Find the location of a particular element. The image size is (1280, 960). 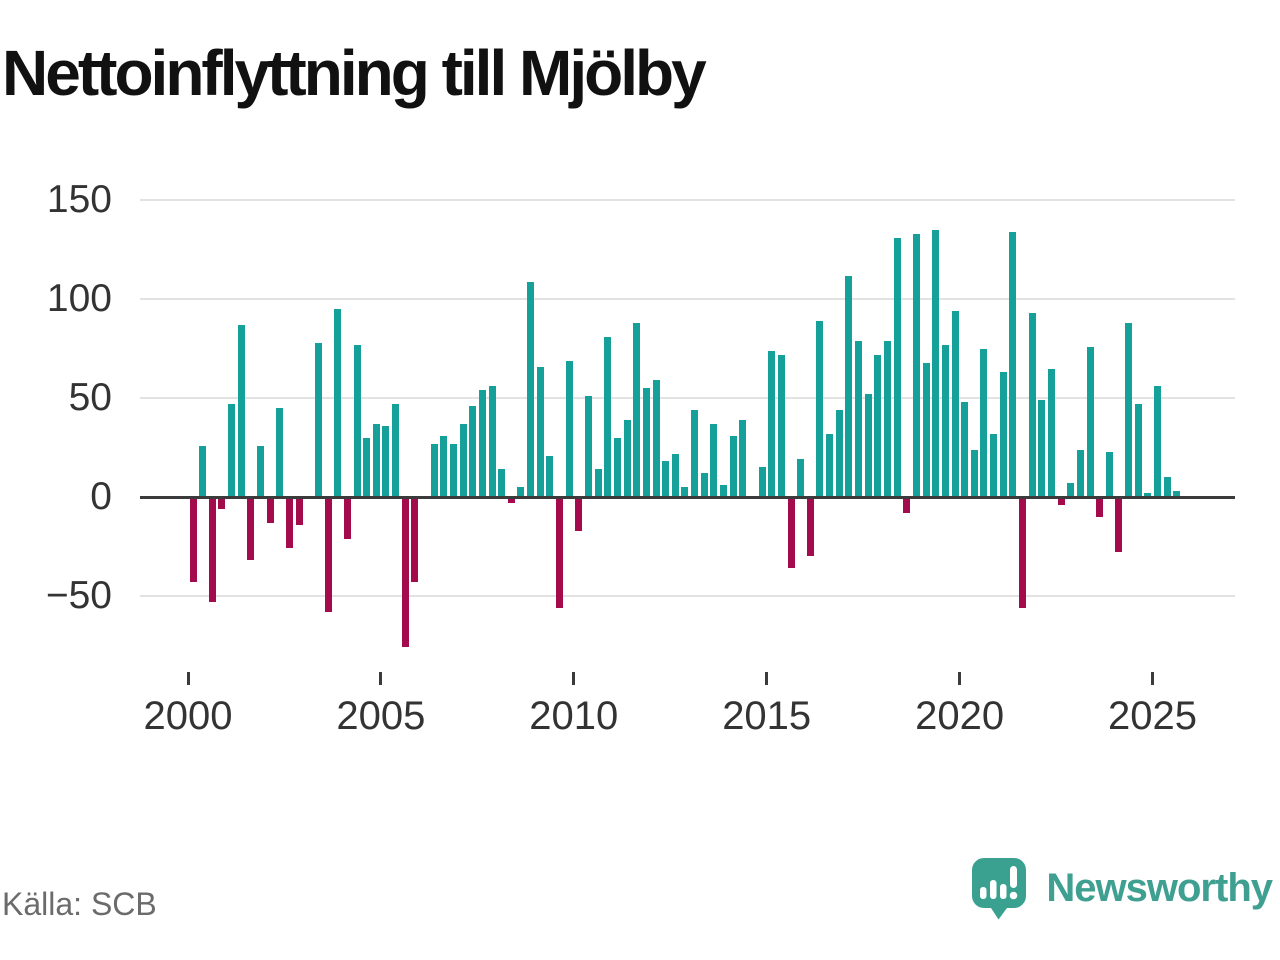

source-caption: Källa: SCB is located at coordinates (79, 904).